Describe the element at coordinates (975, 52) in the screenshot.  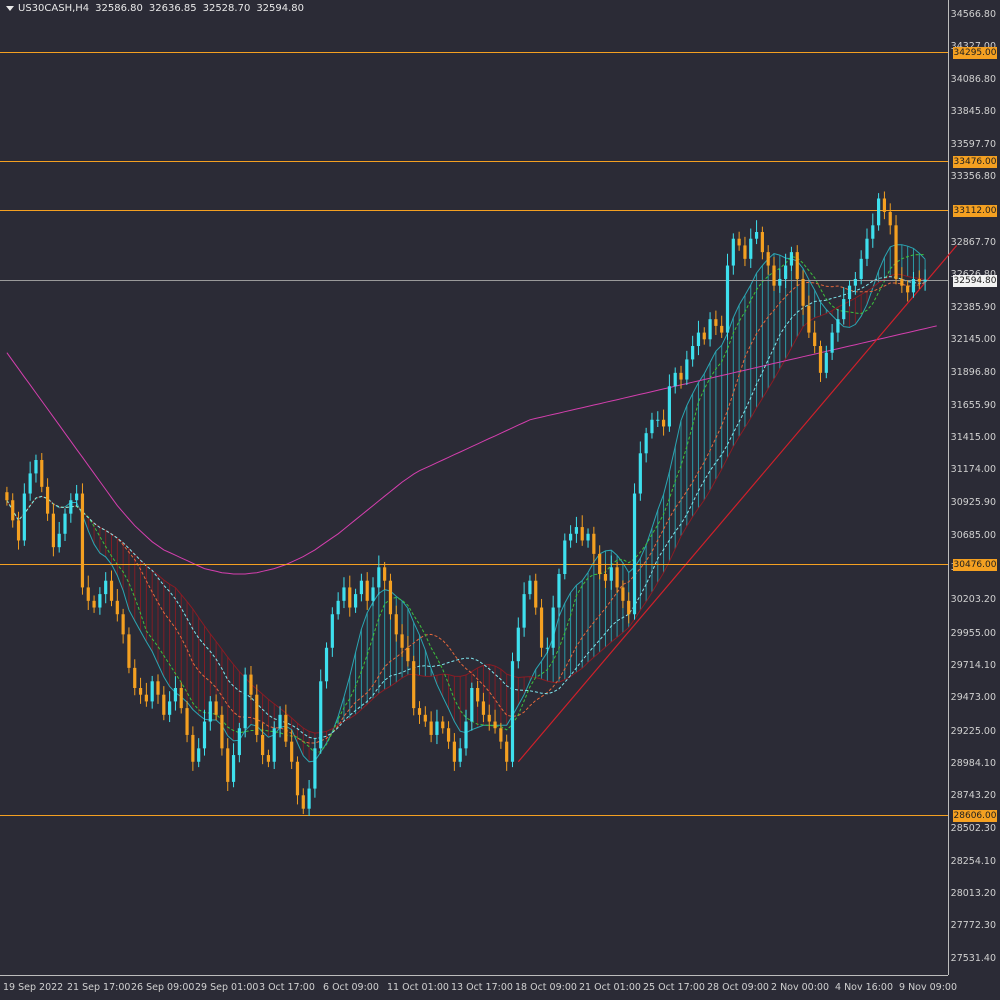
I see `level-badge: 34295.00` at that location.